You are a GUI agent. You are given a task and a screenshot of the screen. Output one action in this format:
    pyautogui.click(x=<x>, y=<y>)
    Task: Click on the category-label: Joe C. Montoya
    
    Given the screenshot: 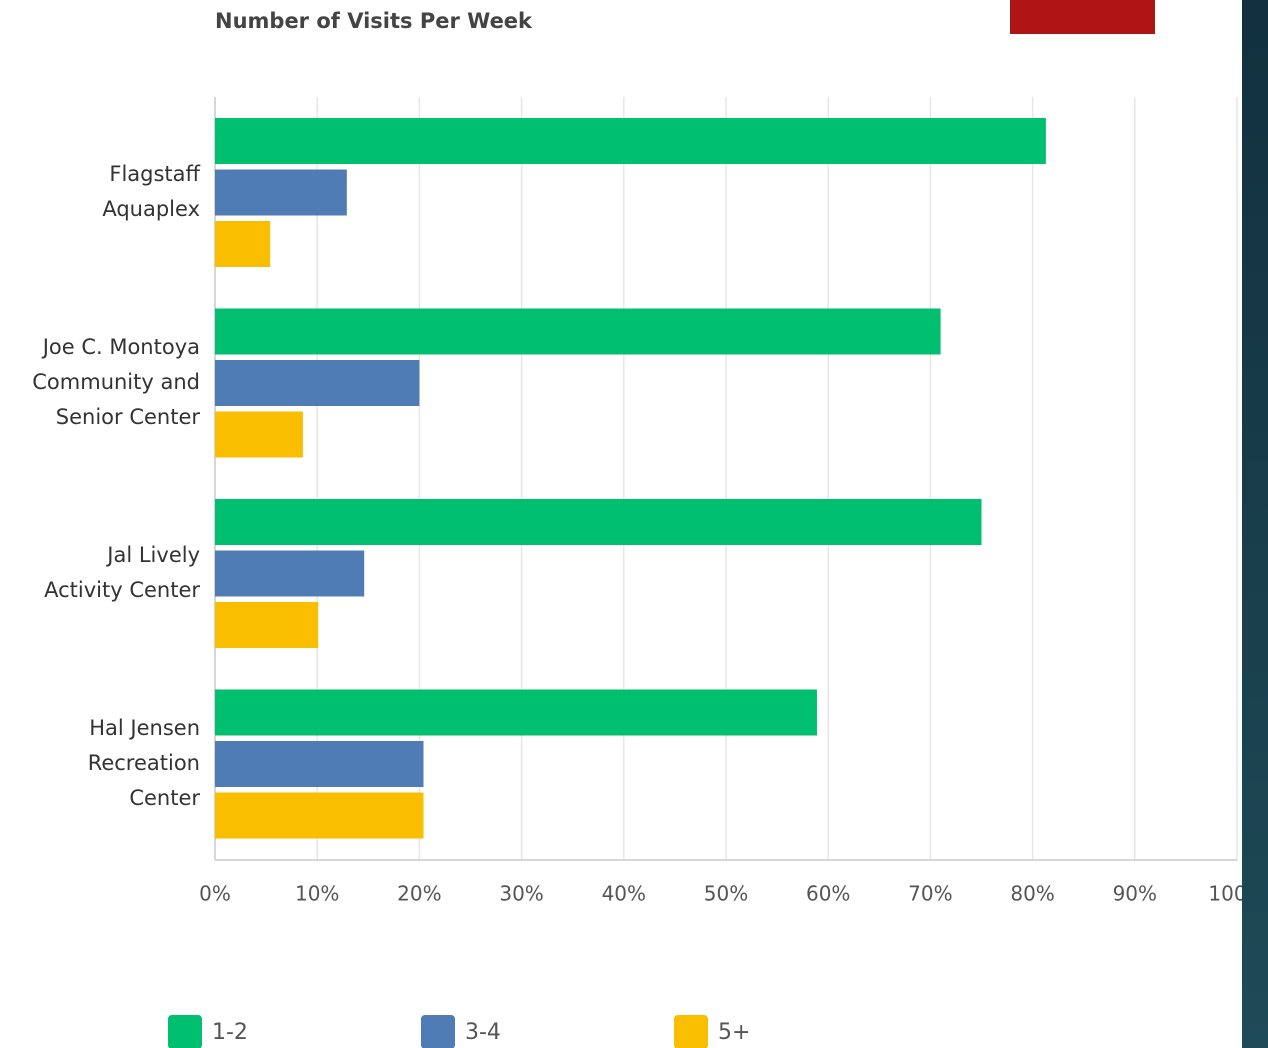 What is the action you would take?
    pyautogui.click(x=120, y=347)
    